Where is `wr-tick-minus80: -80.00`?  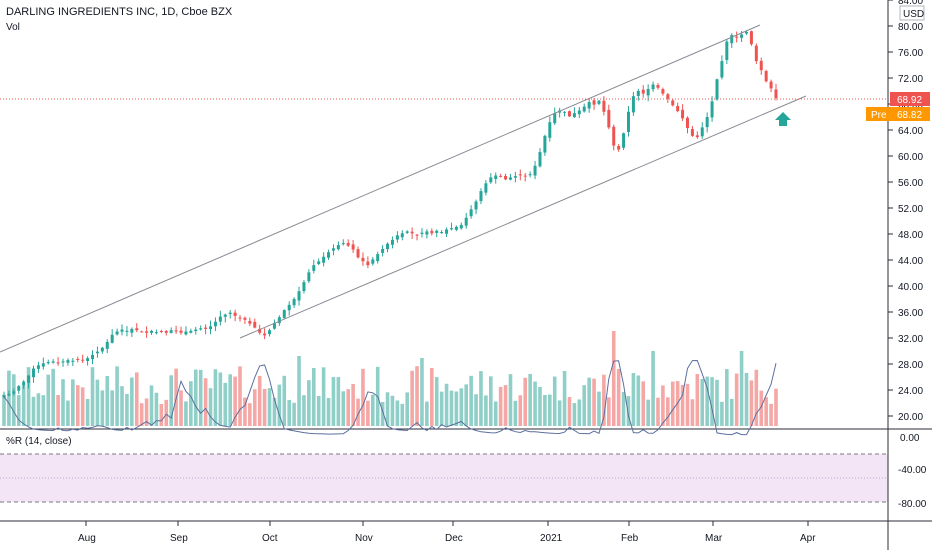
wr-tick-minus80: -80.00 is located at coordinates (912, 504).